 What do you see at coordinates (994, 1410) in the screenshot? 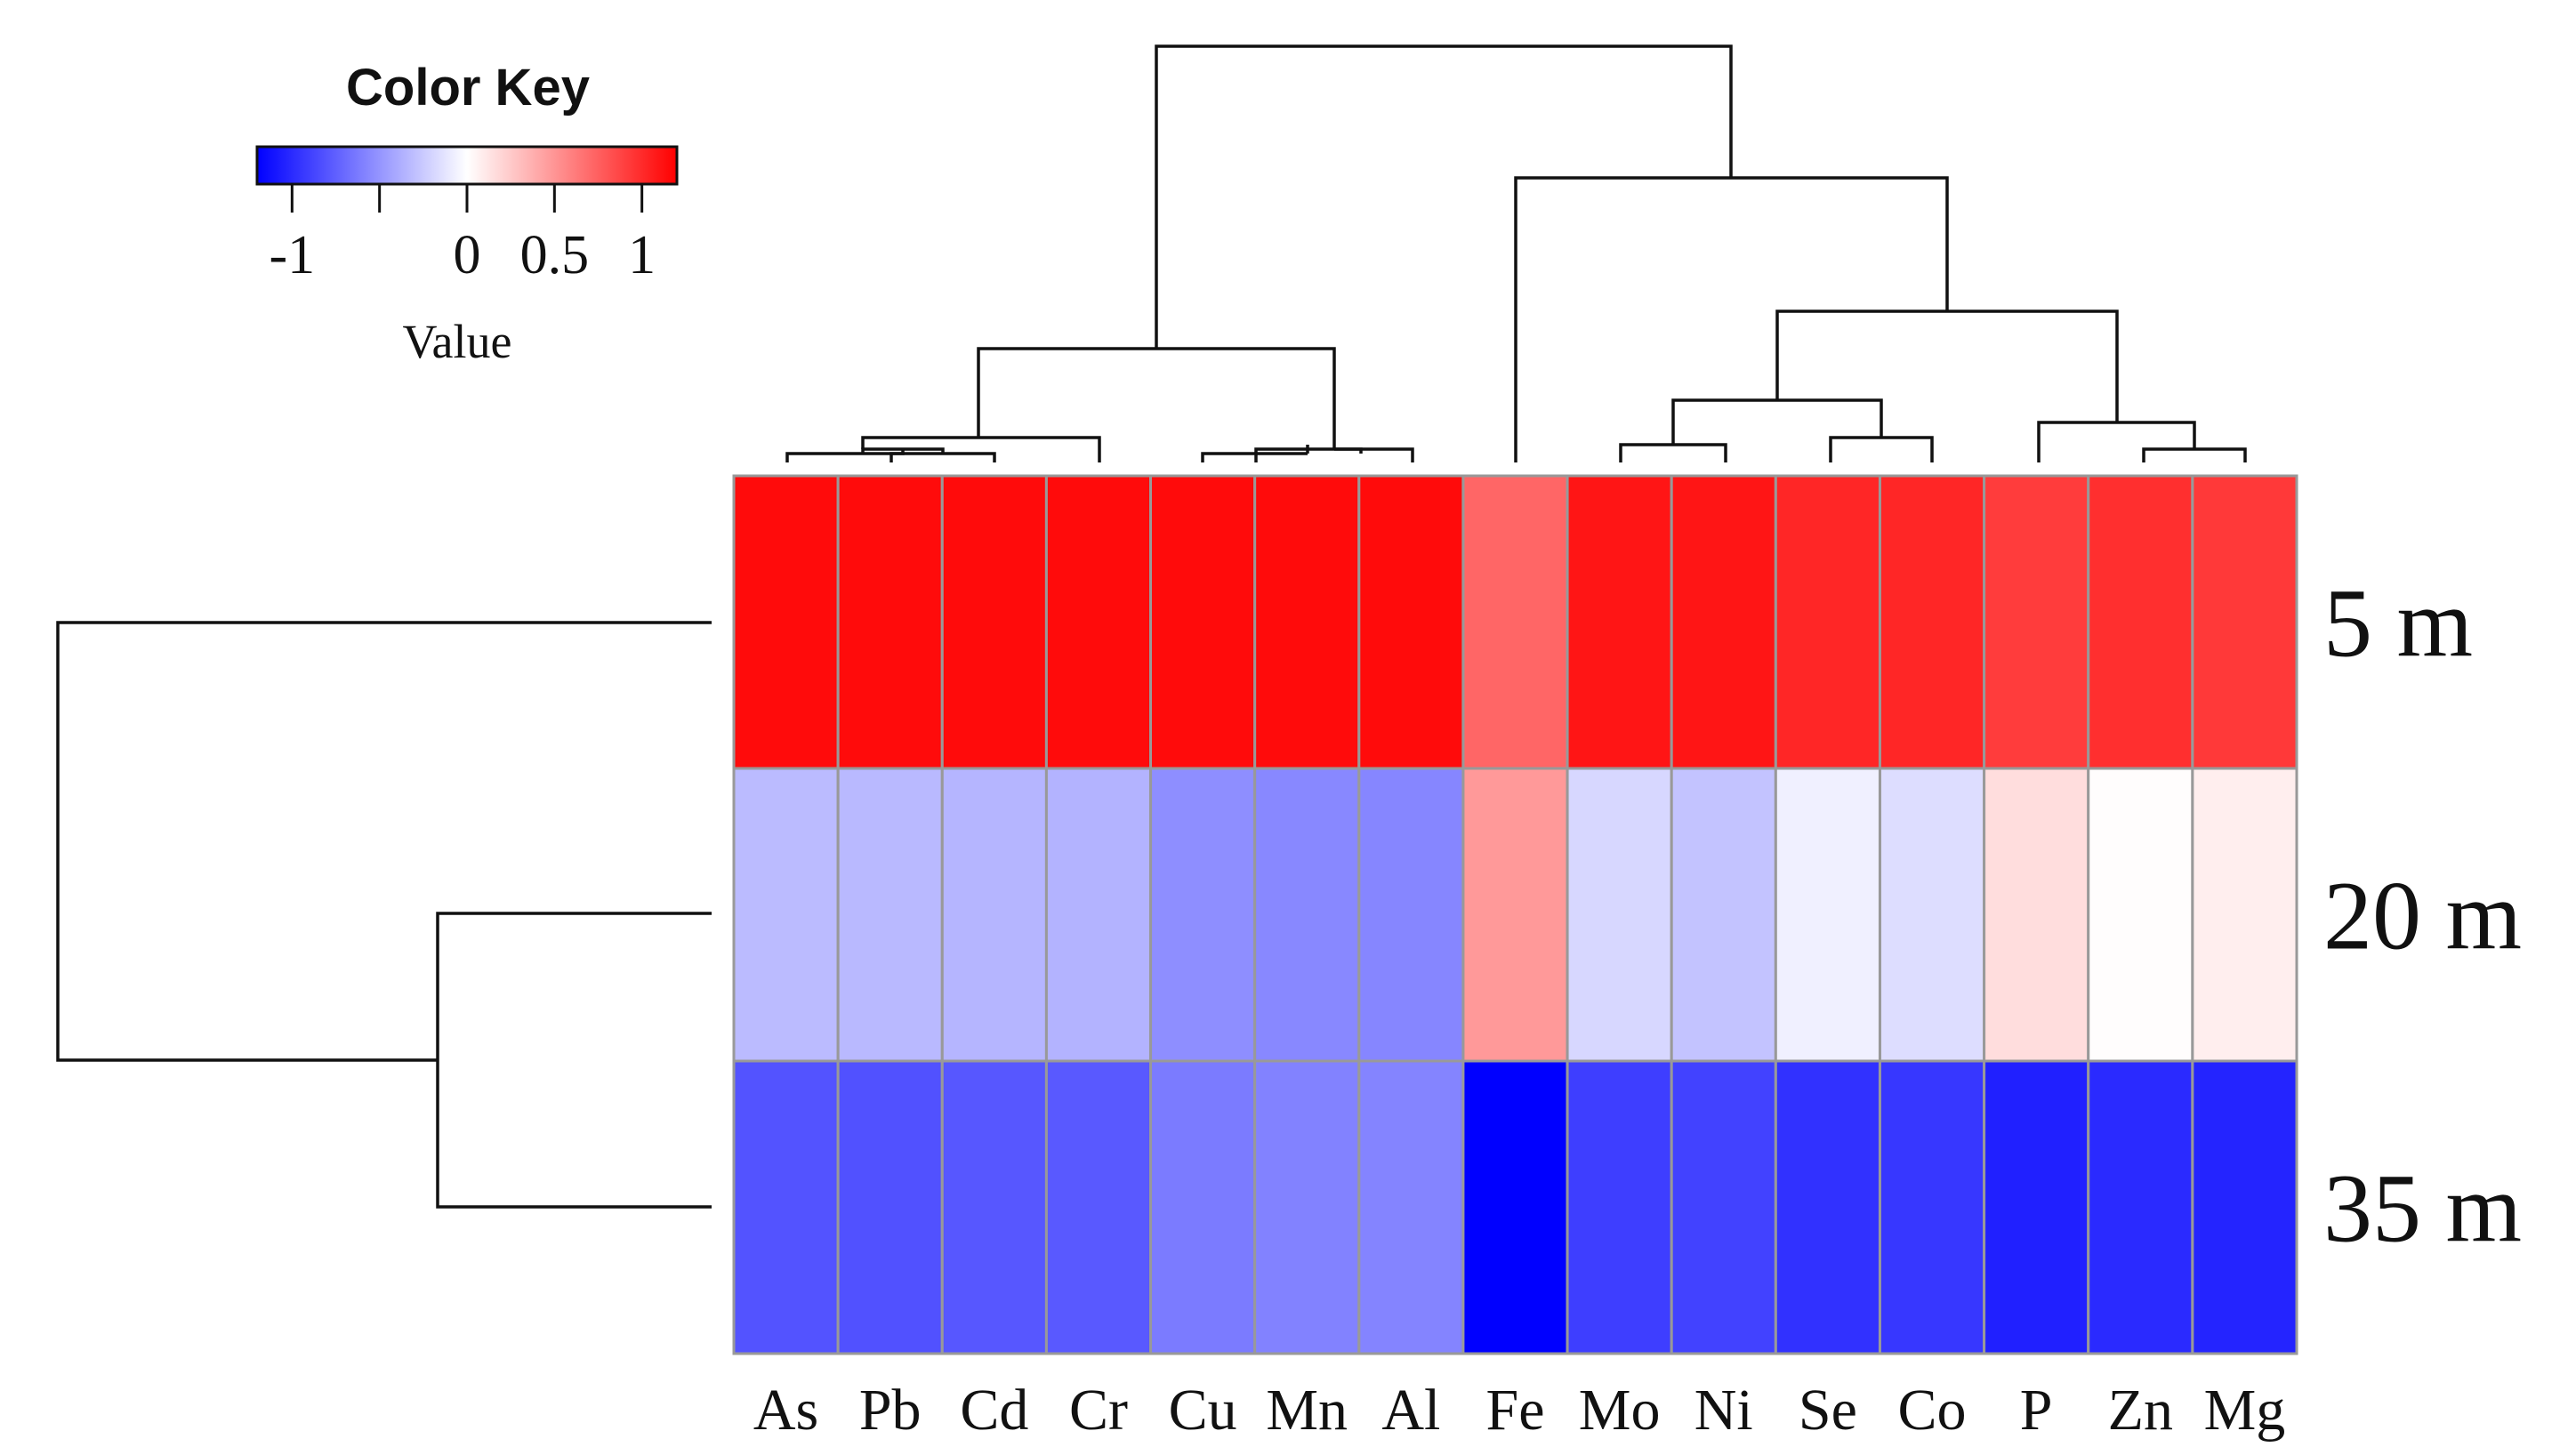
I see `column-label: Cd` at bounding box center [994, 1410].